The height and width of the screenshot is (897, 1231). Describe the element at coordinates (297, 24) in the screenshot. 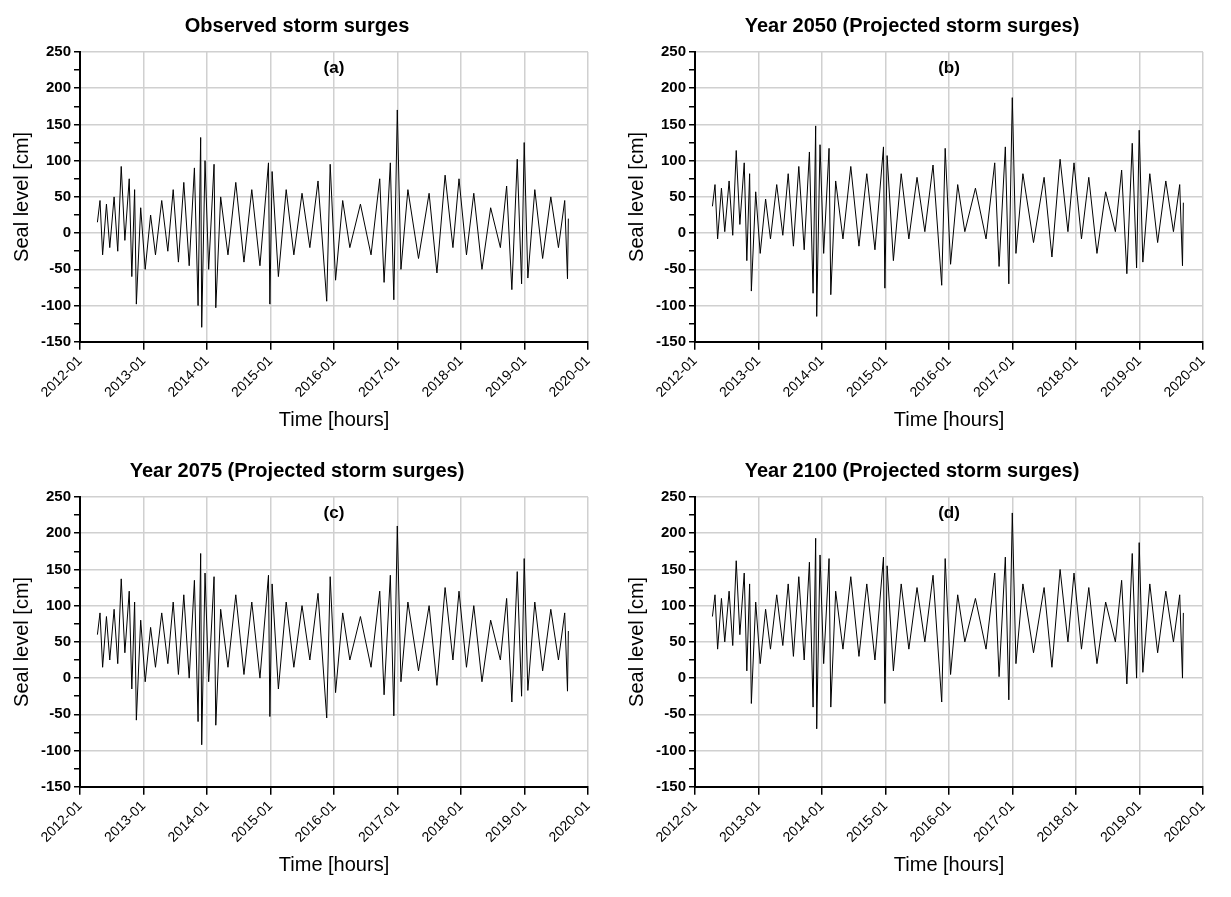

I see `chart-title: Observed storm surges` at that location.